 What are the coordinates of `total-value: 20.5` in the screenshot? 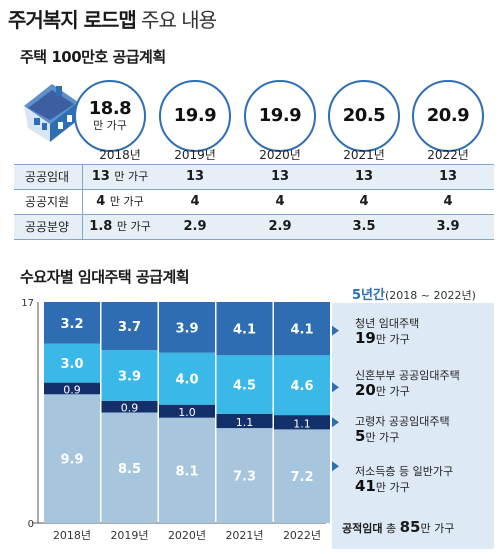 It's located at (364, 115).